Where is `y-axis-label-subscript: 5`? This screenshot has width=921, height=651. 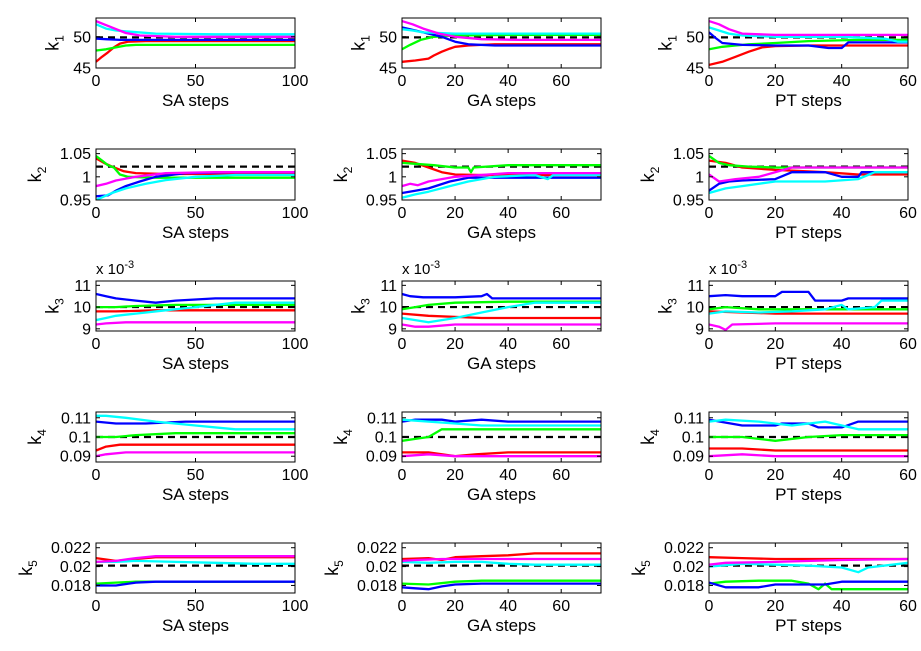
y-axis-label-subscript: 5 is located at coordinates (339, 563).